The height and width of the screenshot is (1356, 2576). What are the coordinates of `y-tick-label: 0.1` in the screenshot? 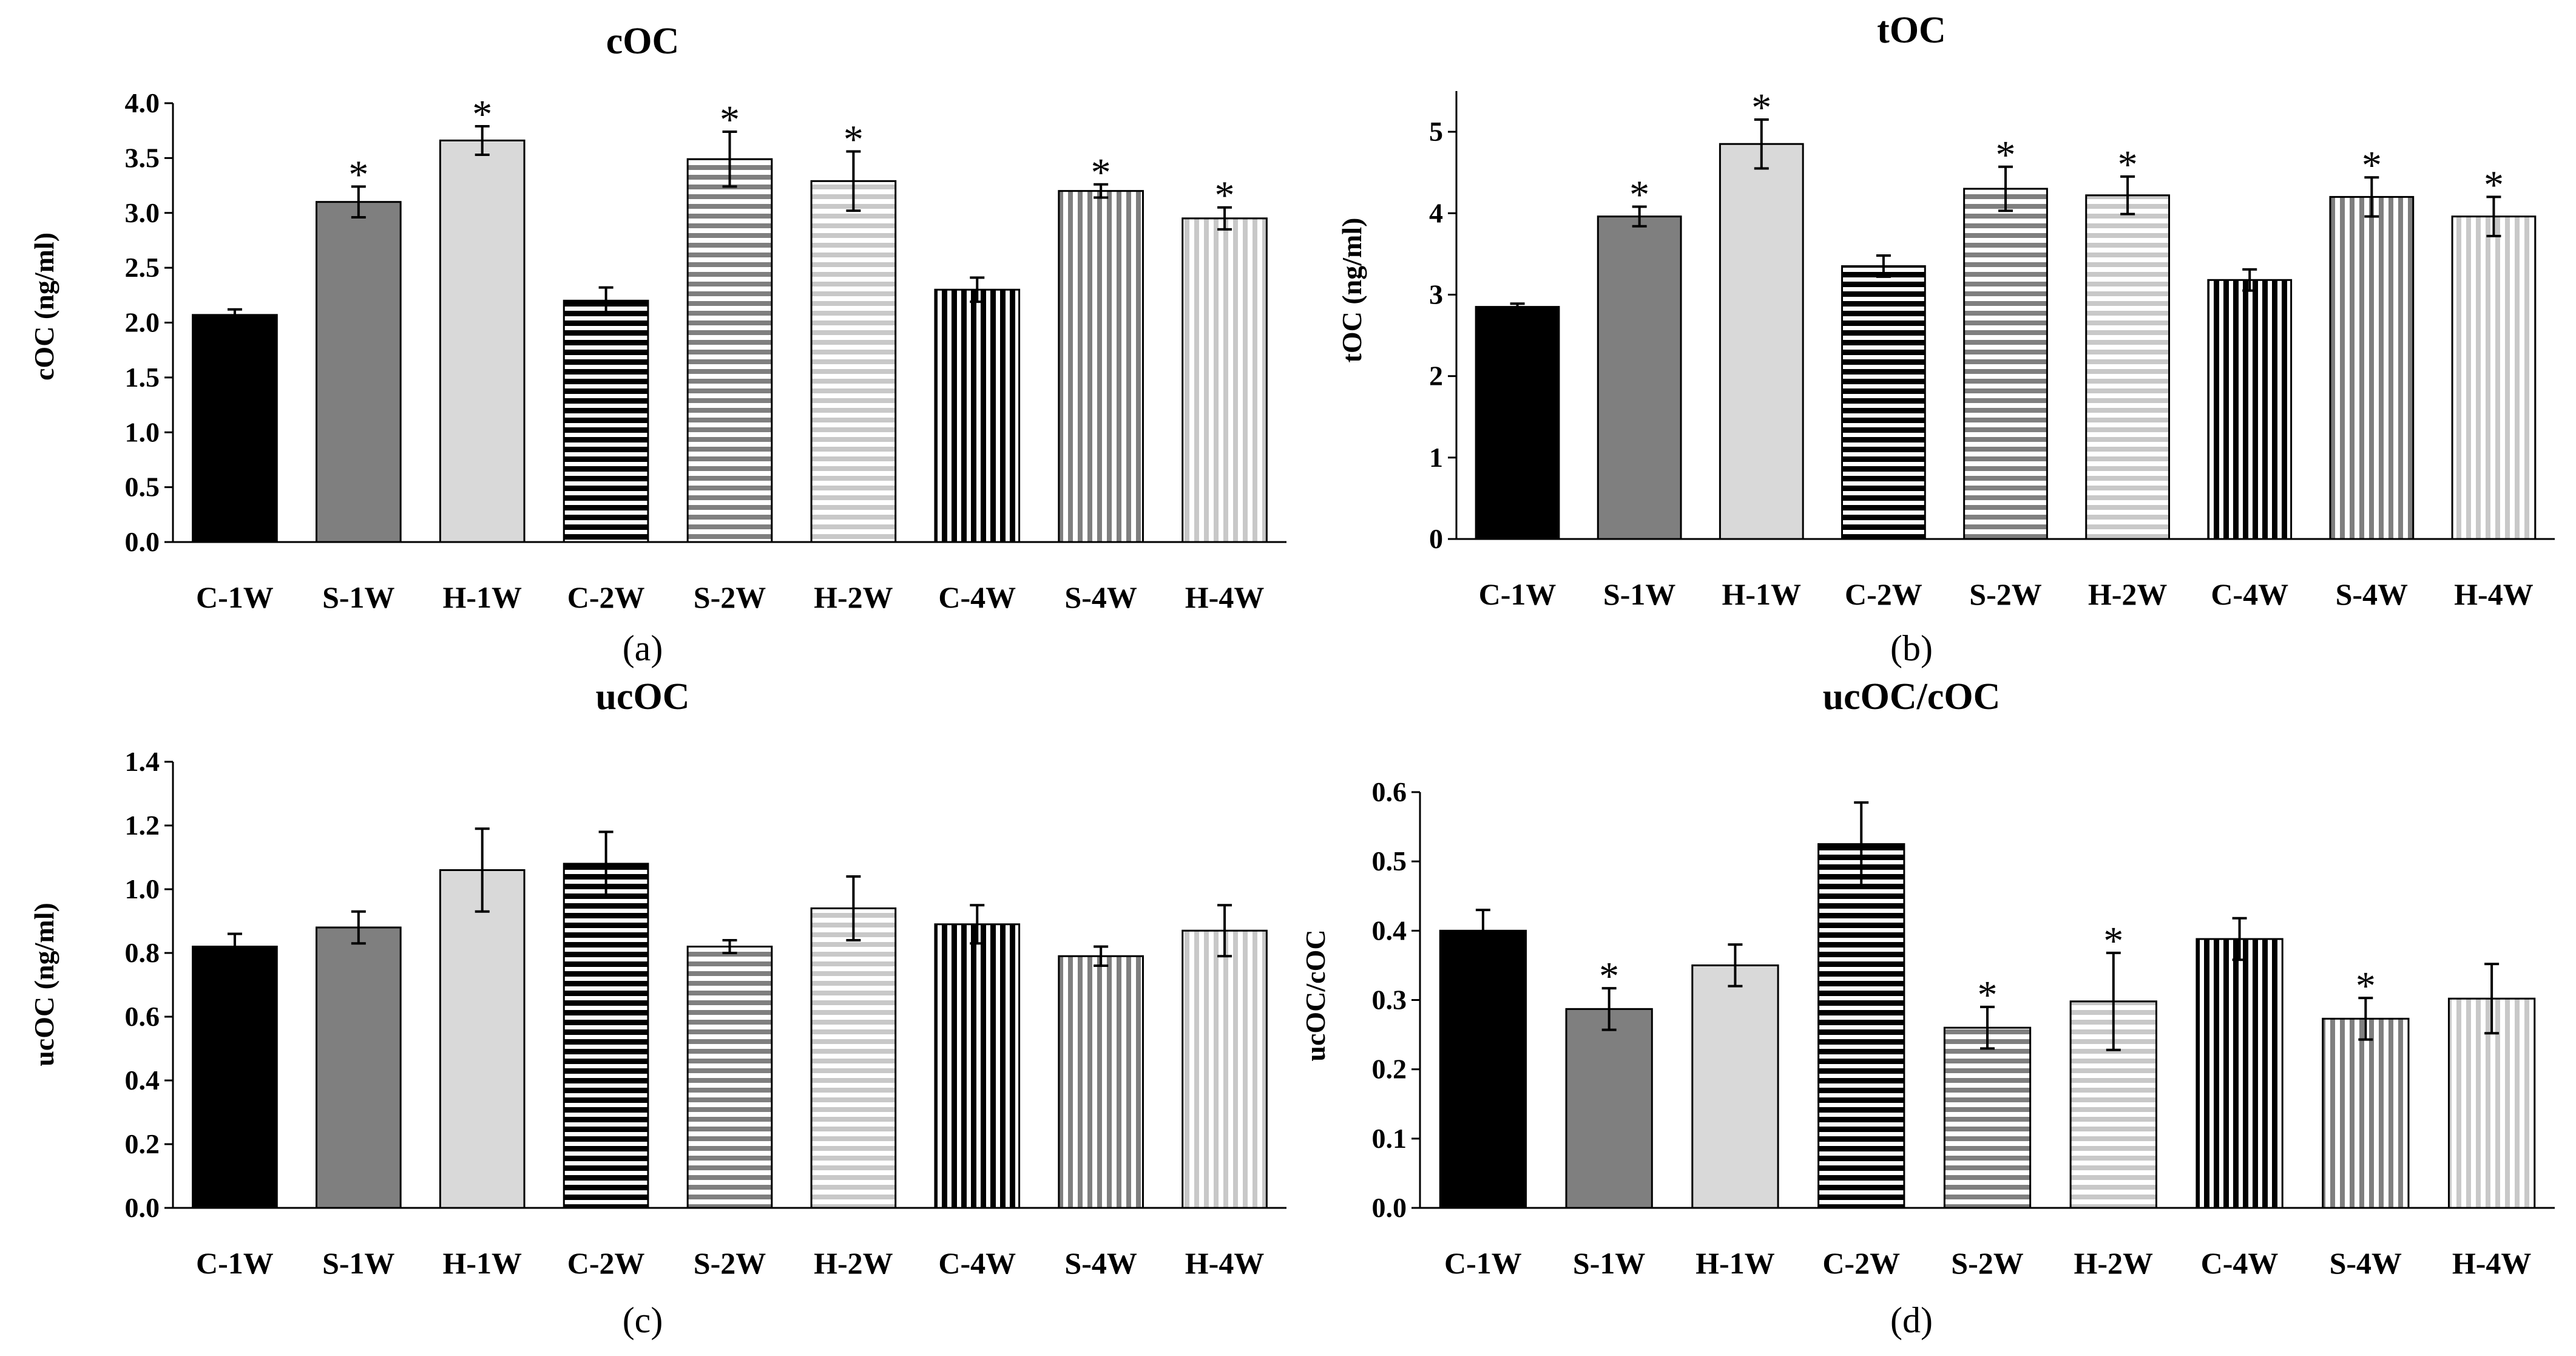 It's located at (1389, 1138).